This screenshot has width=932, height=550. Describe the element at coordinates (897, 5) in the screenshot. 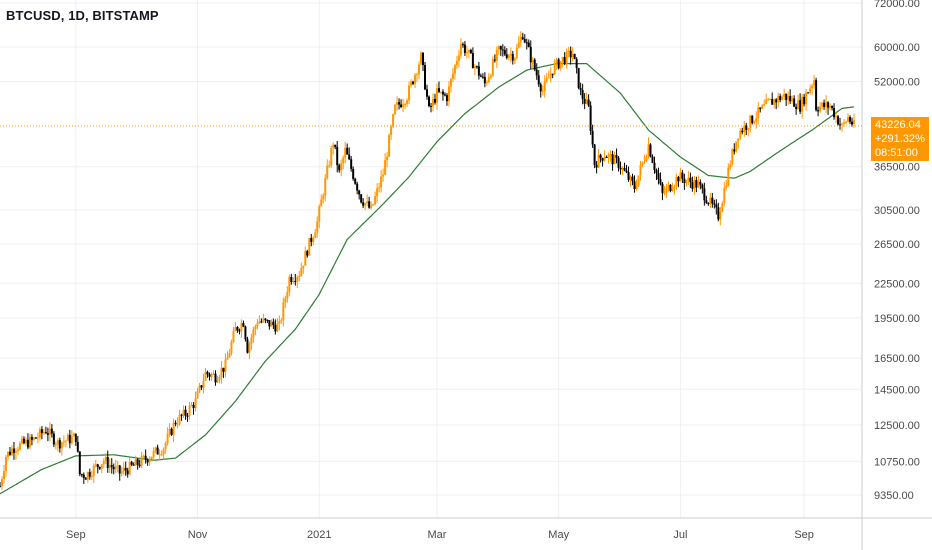

I see `y-tick-label: 72000.00` at that location.